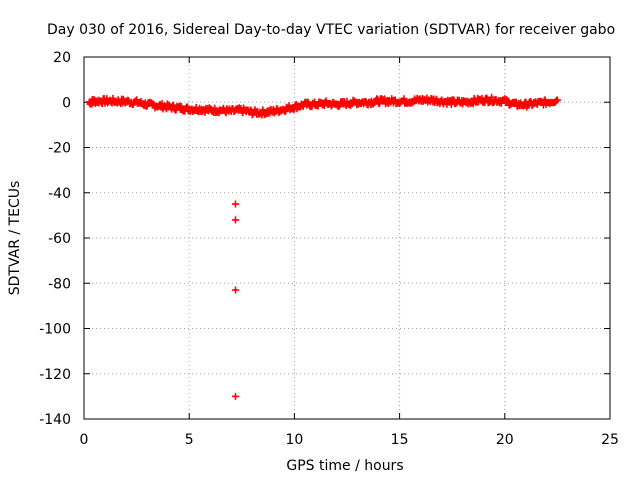  I want to click on y-tick-label: -20, so click(59, 149).